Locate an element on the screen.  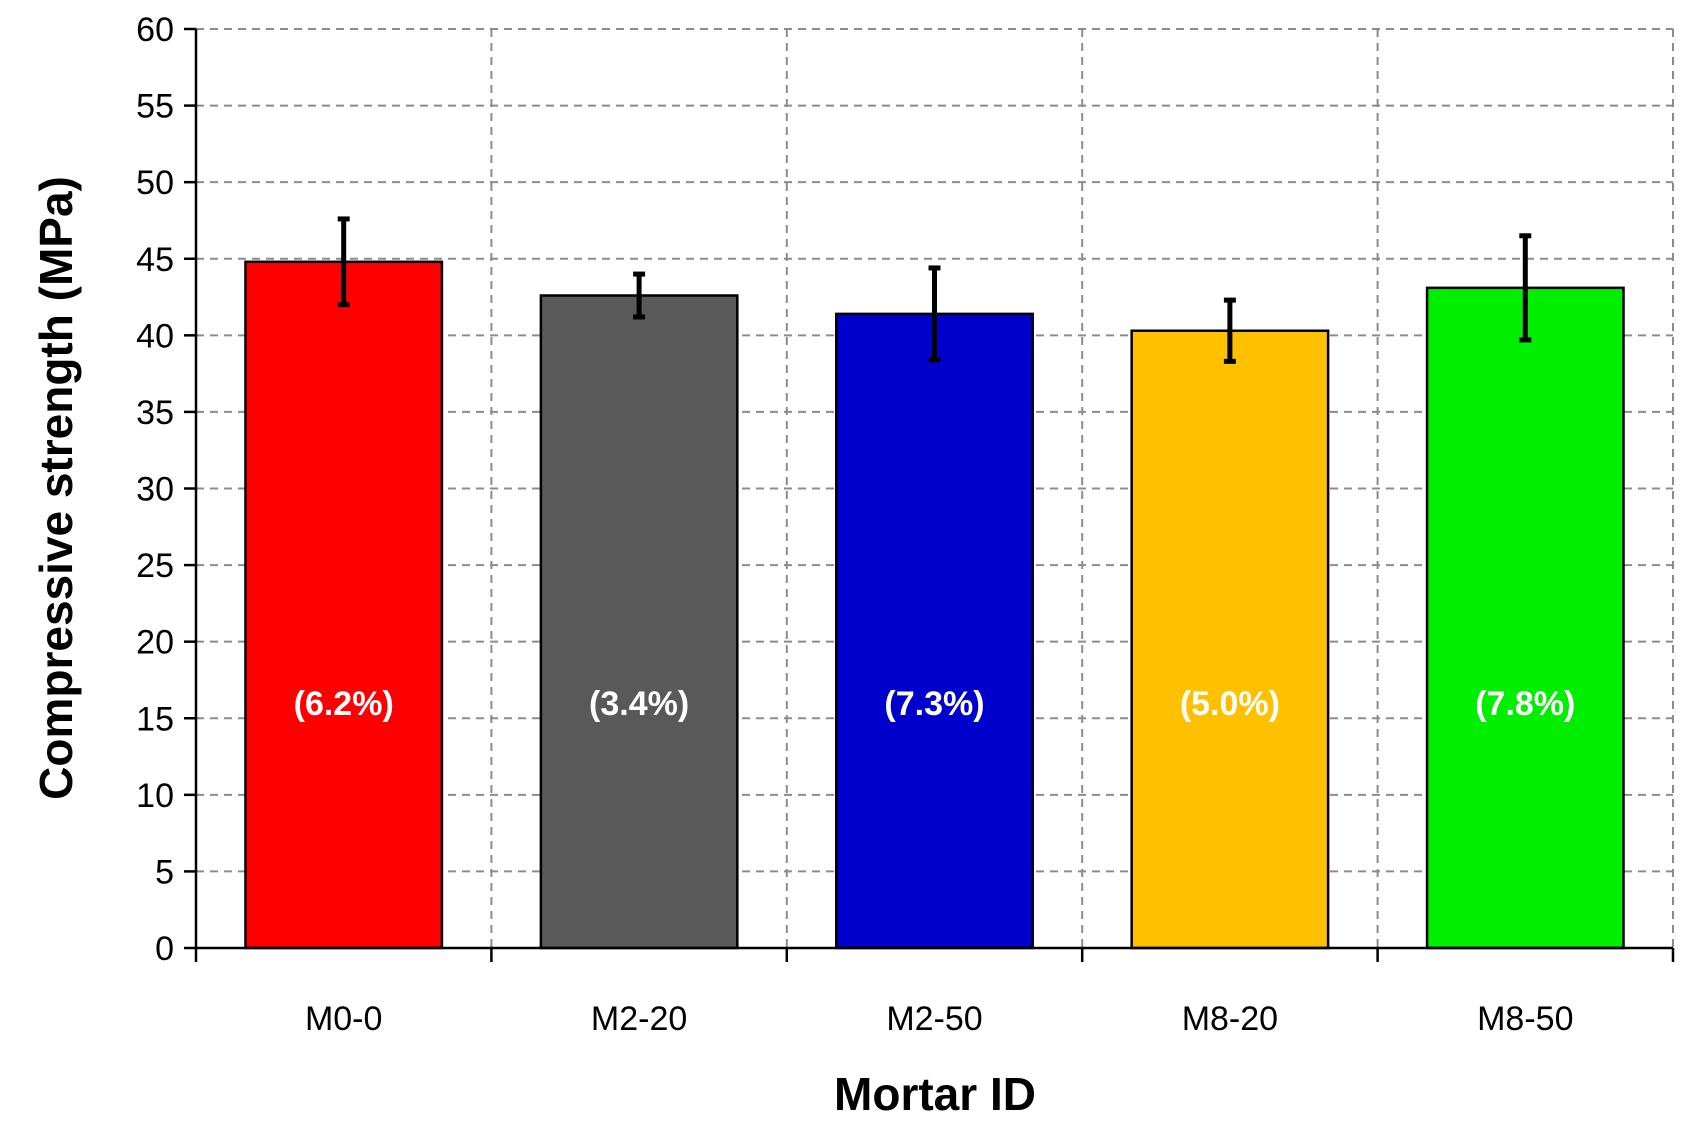
bar-data-label: (6.2%) is located at coordinates (344, 704).